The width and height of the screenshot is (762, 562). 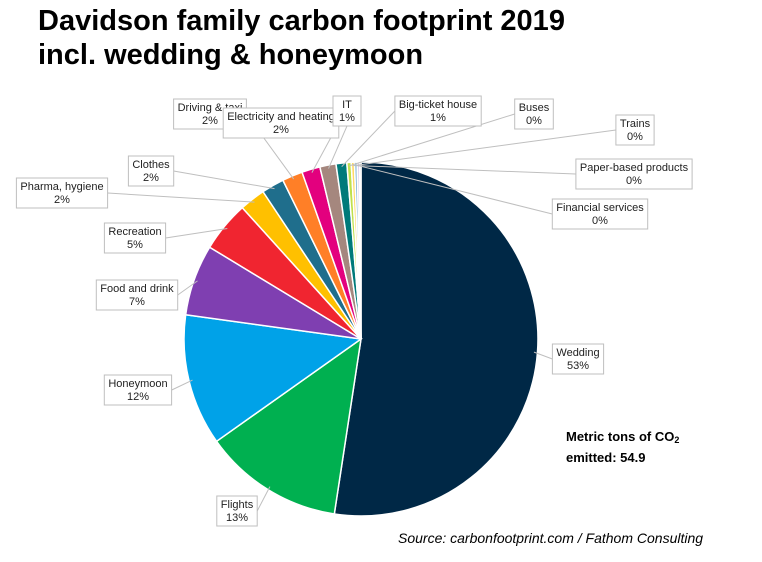 I want to click on slice-label-name: IT, so click(x=347, y=105).